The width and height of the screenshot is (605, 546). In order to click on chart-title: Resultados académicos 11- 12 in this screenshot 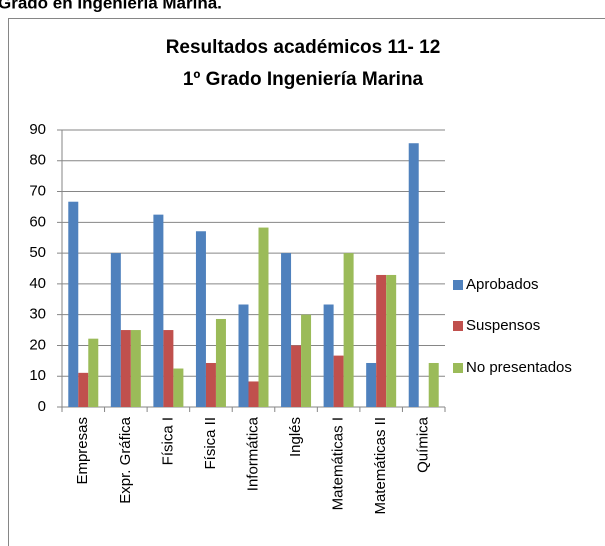, I will do `click(303, 47)`.